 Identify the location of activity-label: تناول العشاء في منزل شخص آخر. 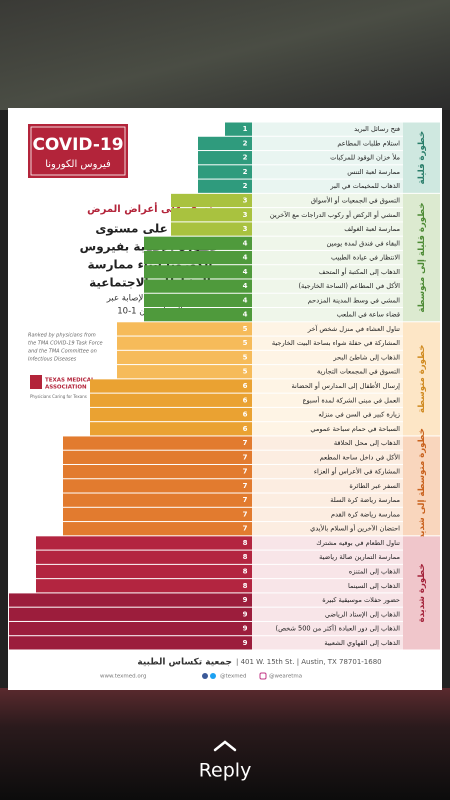
(353, 328).